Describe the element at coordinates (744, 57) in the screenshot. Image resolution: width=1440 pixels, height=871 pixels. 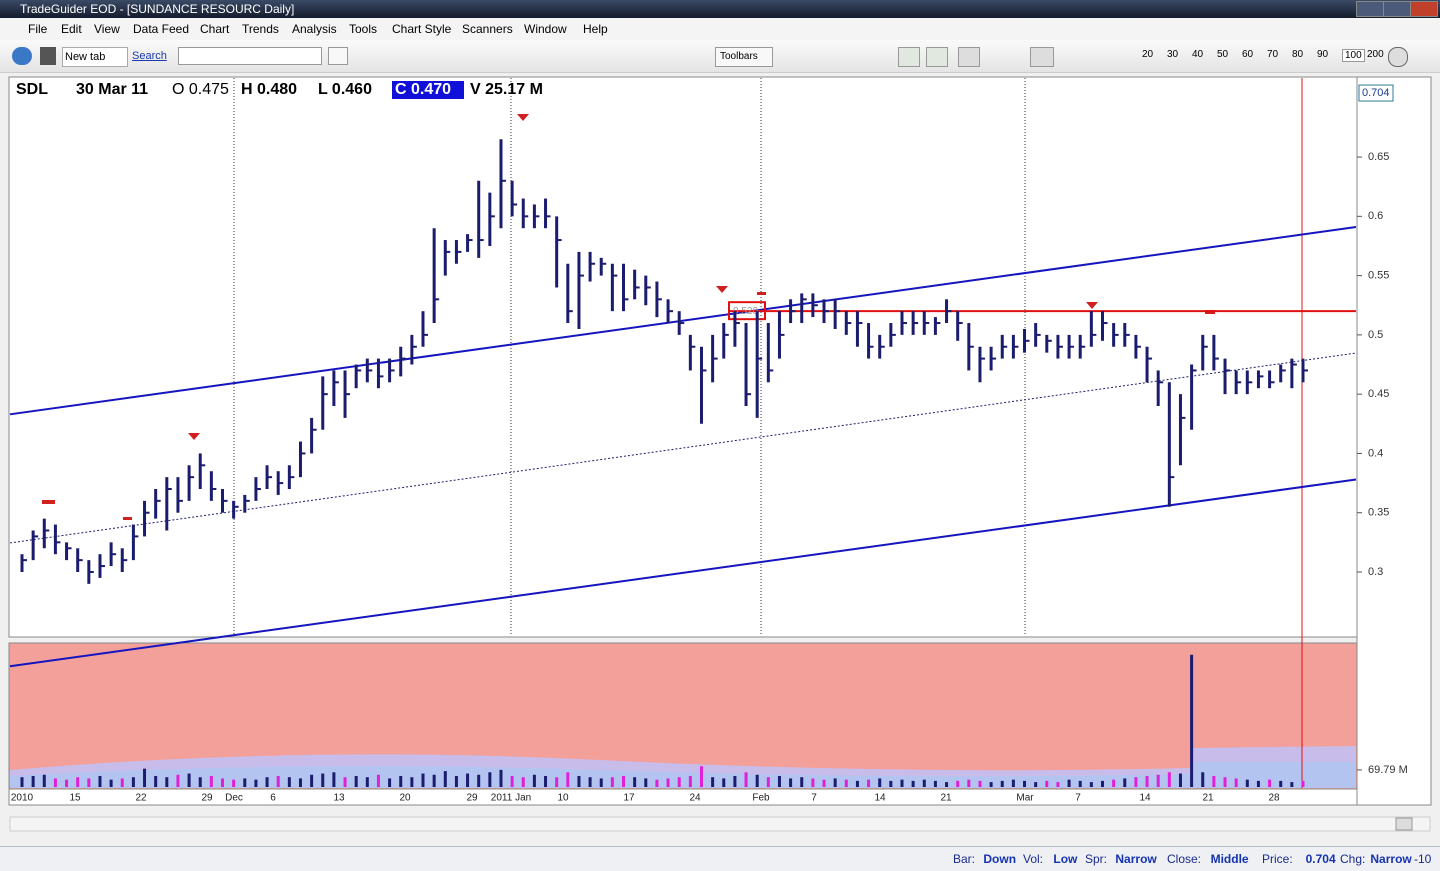
I see `toolbars-dropdown: Toolbars` at that location.